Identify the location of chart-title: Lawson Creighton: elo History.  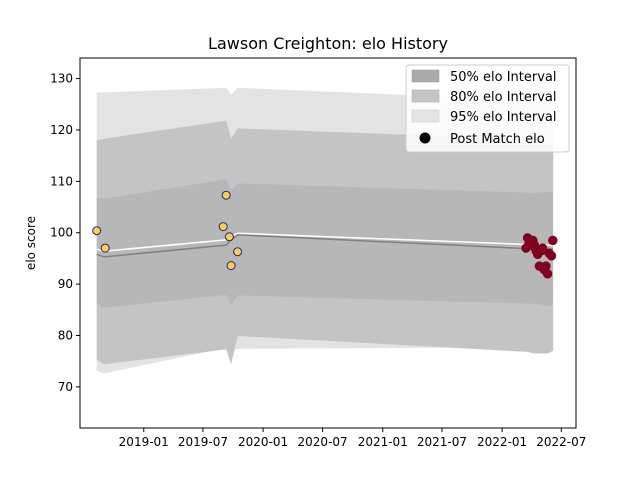
(328, 43).